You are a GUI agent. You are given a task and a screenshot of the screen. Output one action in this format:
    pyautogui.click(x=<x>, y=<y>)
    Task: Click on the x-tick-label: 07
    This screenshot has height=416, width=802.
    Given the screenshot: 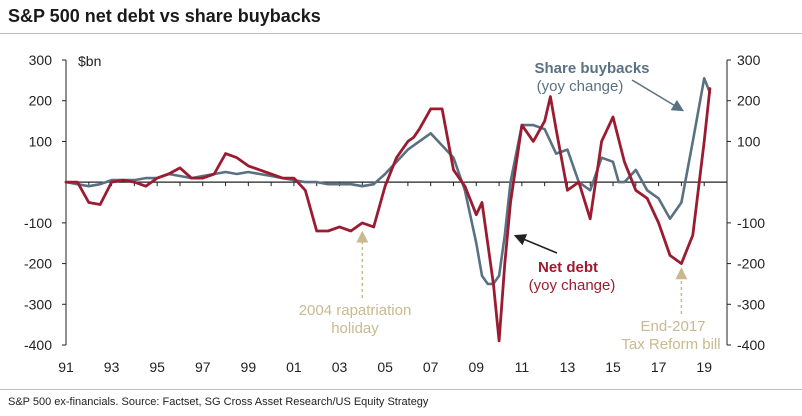 What is the action you would take?
    pyautogui.click(x=431, y=367)
    